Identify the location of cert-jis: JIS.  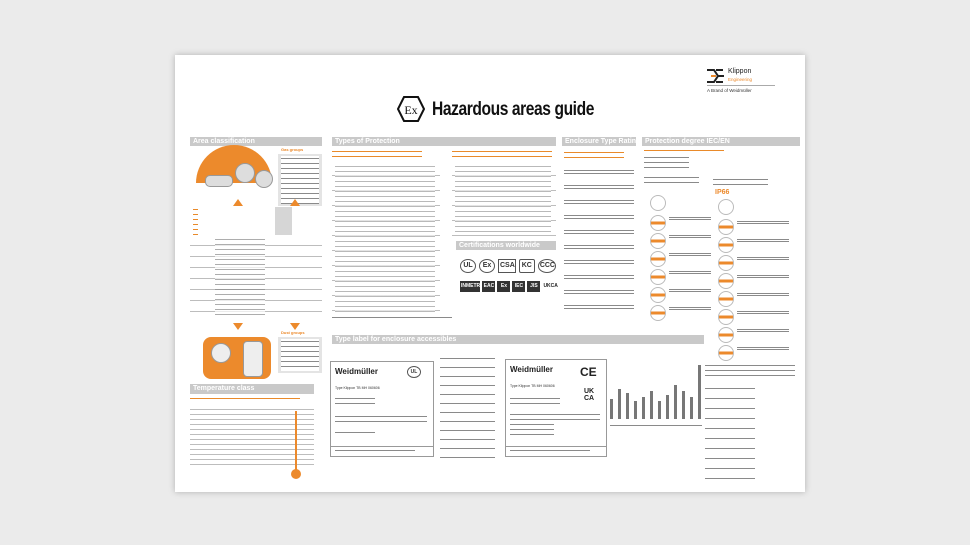
(534, 286).